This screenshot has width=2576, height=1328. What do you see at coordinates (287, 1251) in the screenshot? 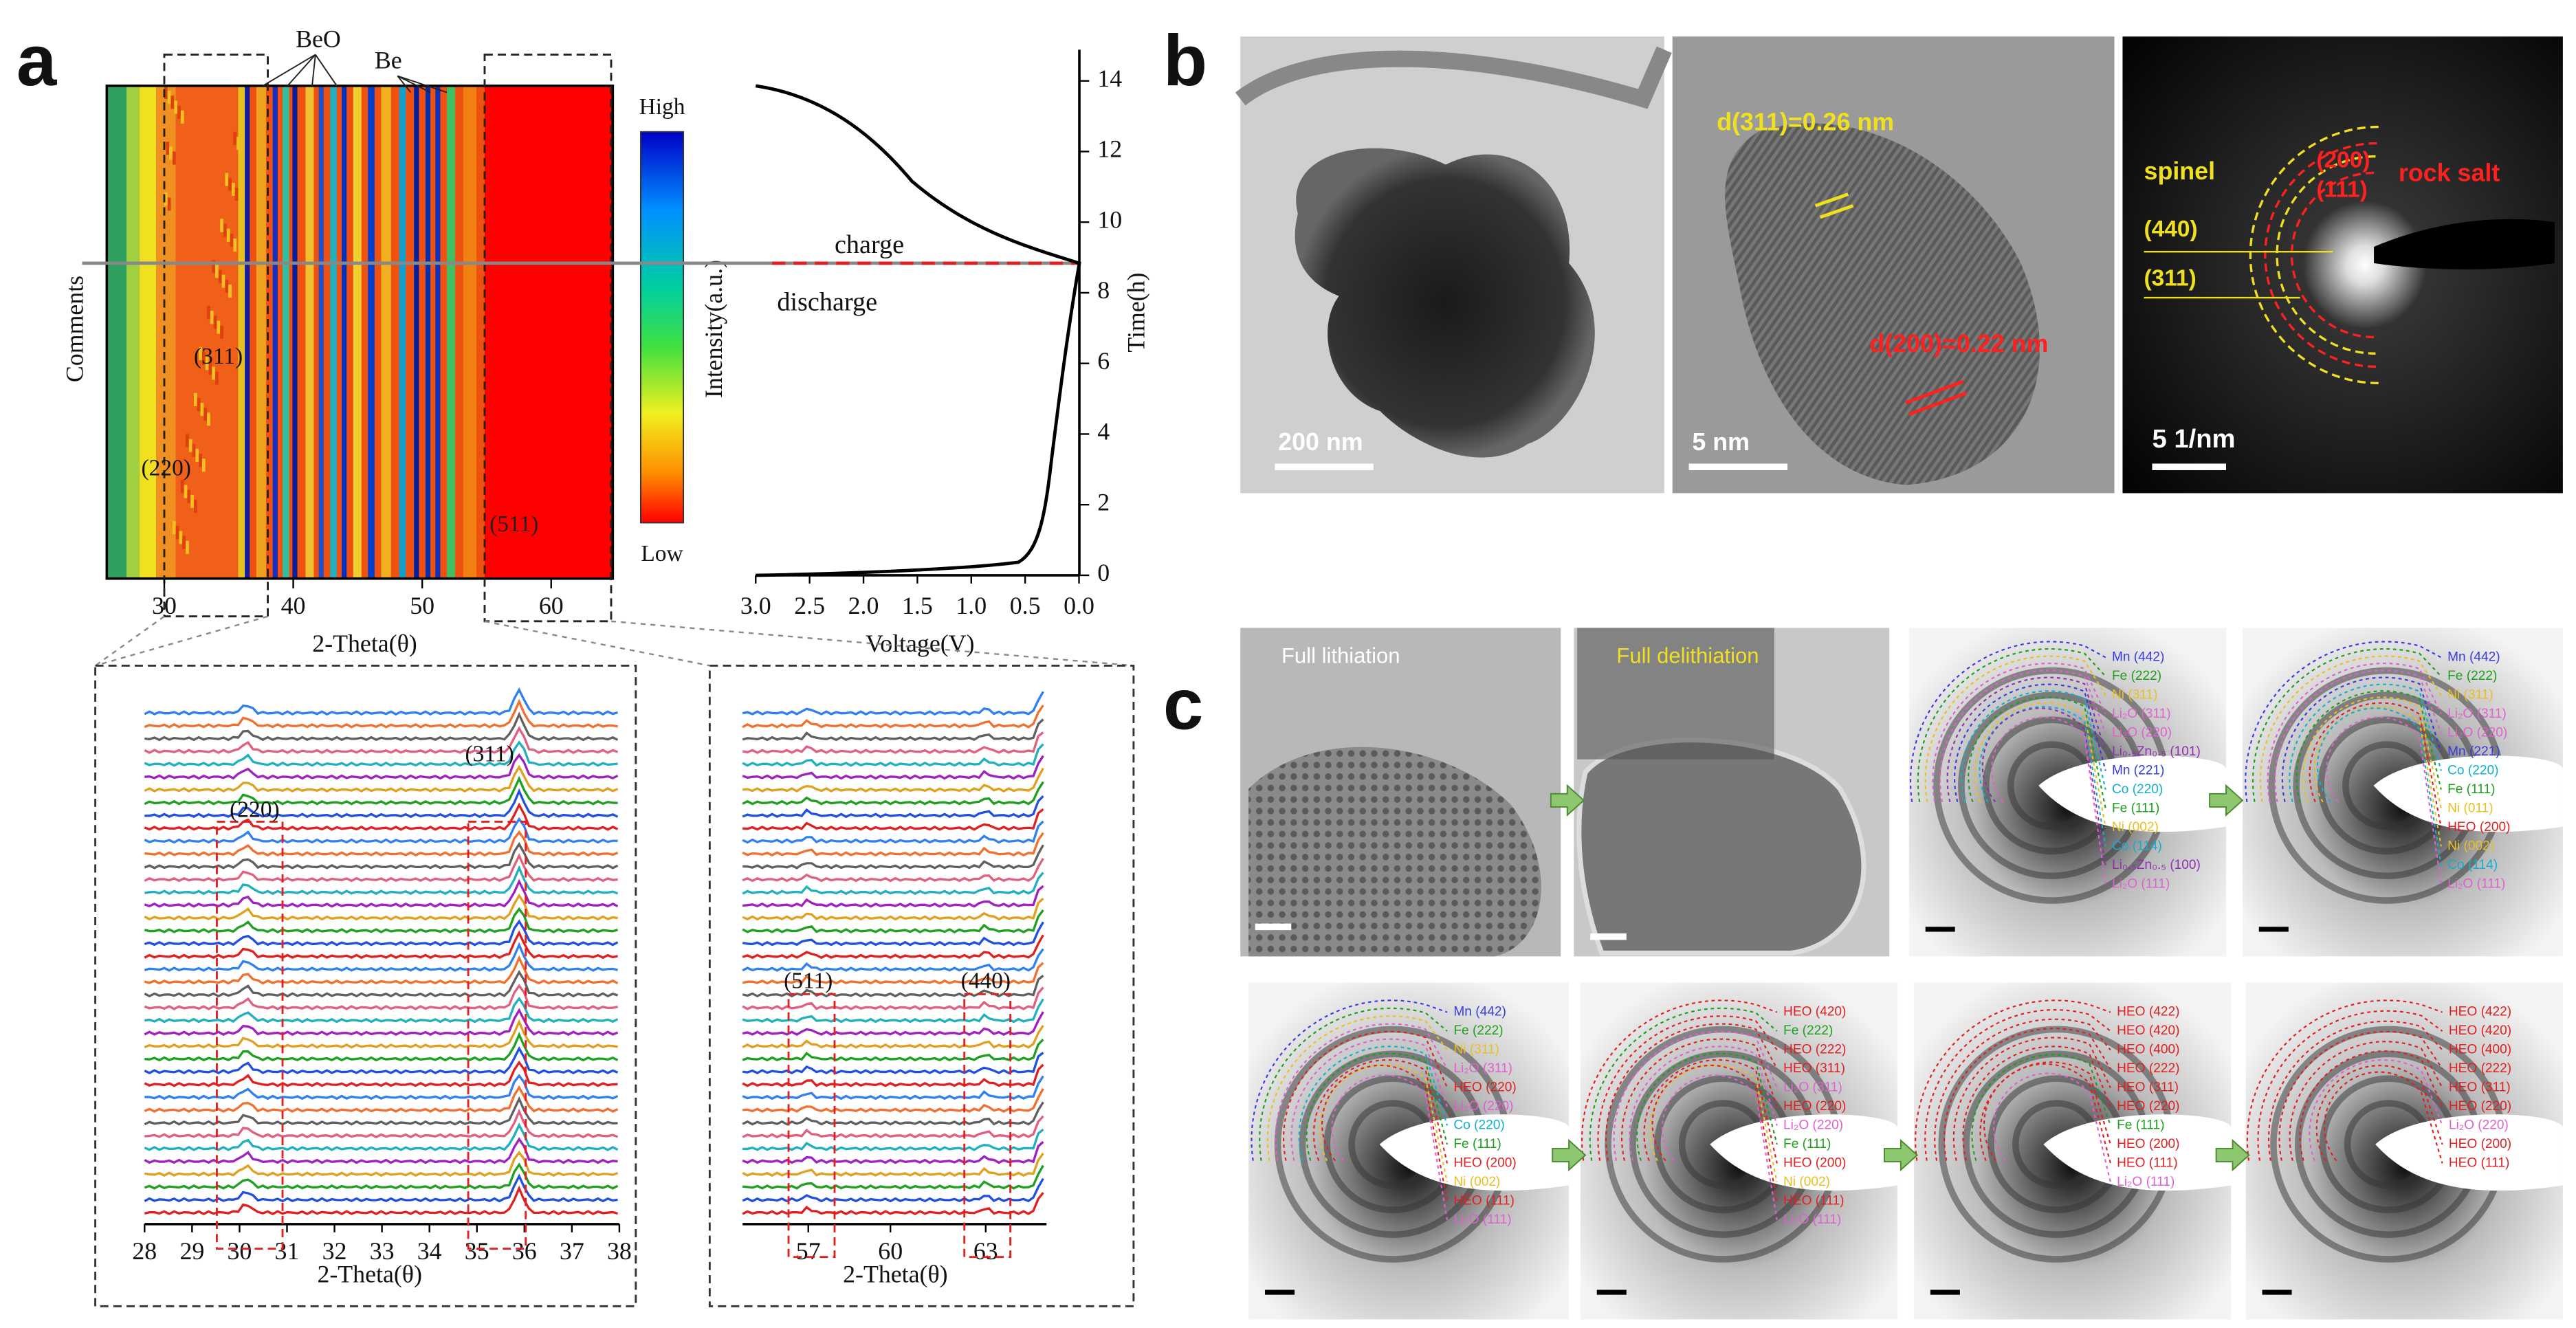
I see `x-tick-label: 31` at bounding box center [287, 1251].